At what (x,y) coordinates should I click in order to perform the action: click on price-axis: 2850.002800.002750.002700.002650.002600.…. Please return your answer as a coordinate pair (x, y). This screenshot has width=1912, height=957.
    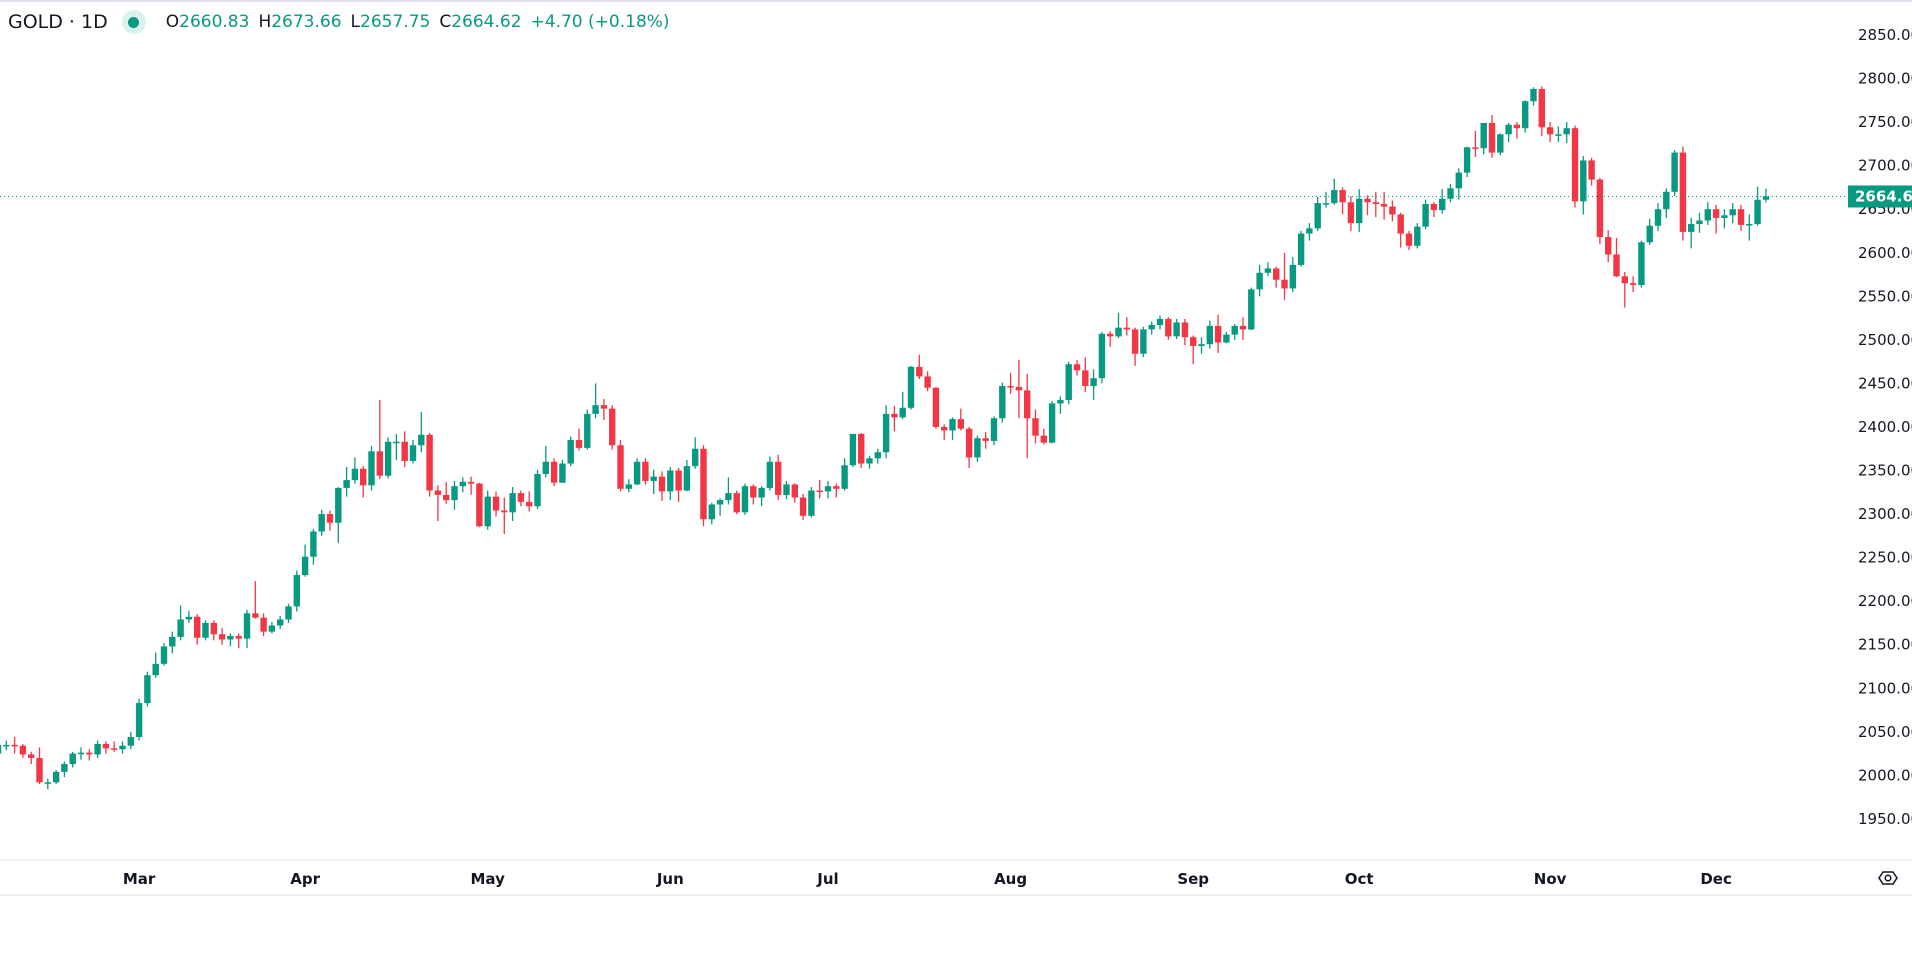
    Looking at the image, I should click on (1885, 427).